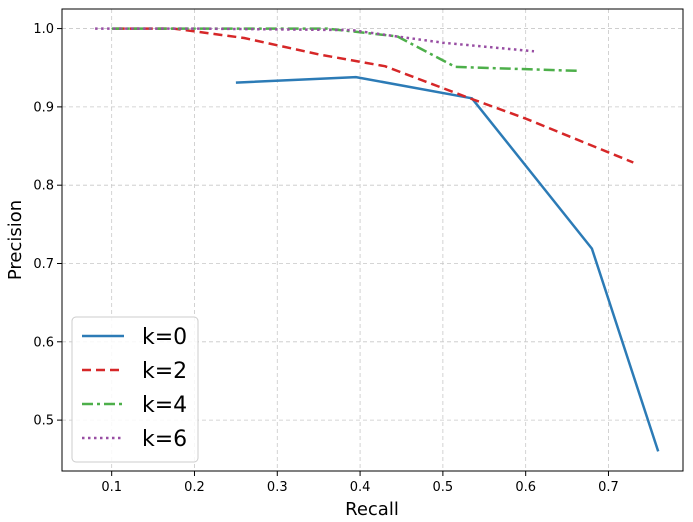 The height and width of the screenshot is (522, 693). I want to click on x-axis-title: Recall, so click(372, 509).